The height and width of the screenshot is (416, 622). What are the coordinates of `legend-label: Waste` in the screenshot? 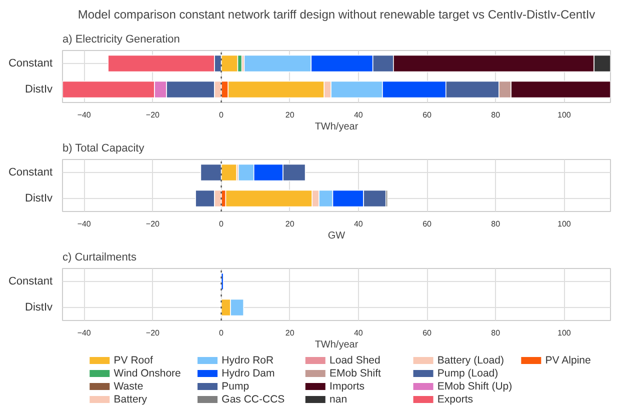 It's located at (129, 386).